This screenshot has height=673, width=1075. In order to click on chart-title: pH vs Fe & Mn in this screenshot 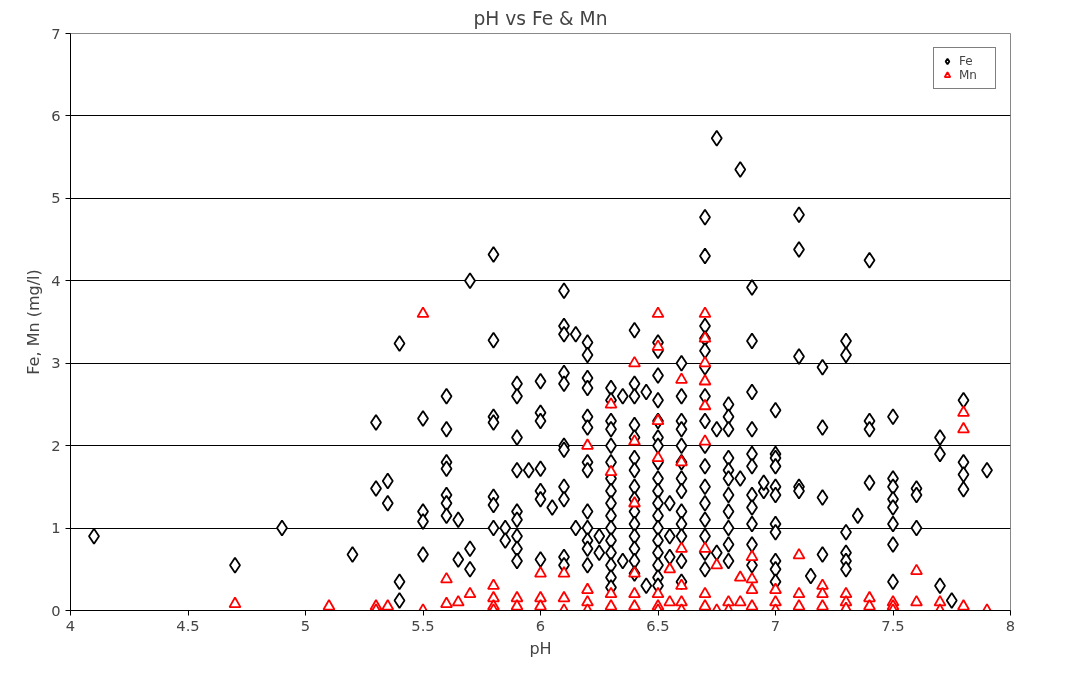, I will do `click(540, 18)`.